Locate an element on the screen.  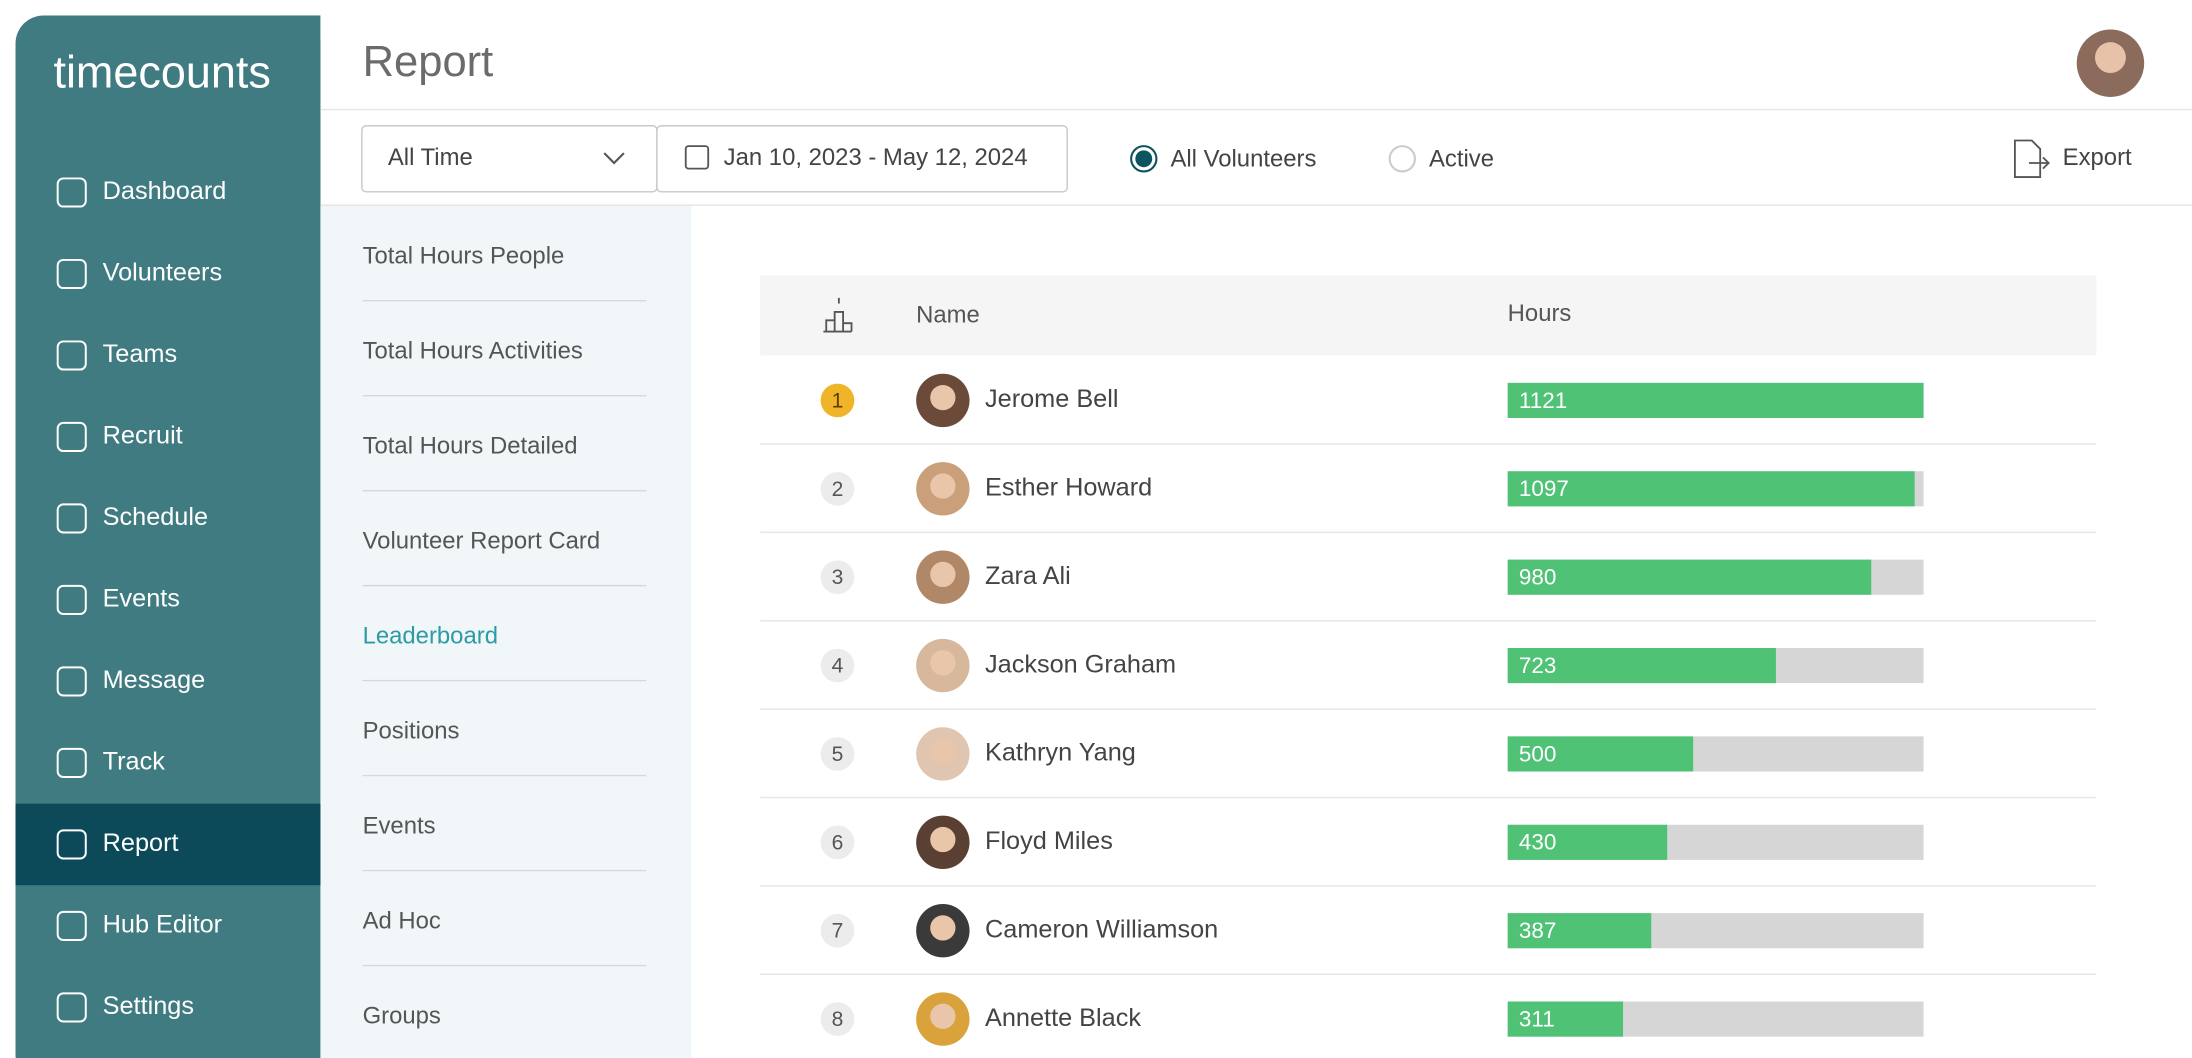
report-menu-item: Groups is located at coordinates (402, 1015).